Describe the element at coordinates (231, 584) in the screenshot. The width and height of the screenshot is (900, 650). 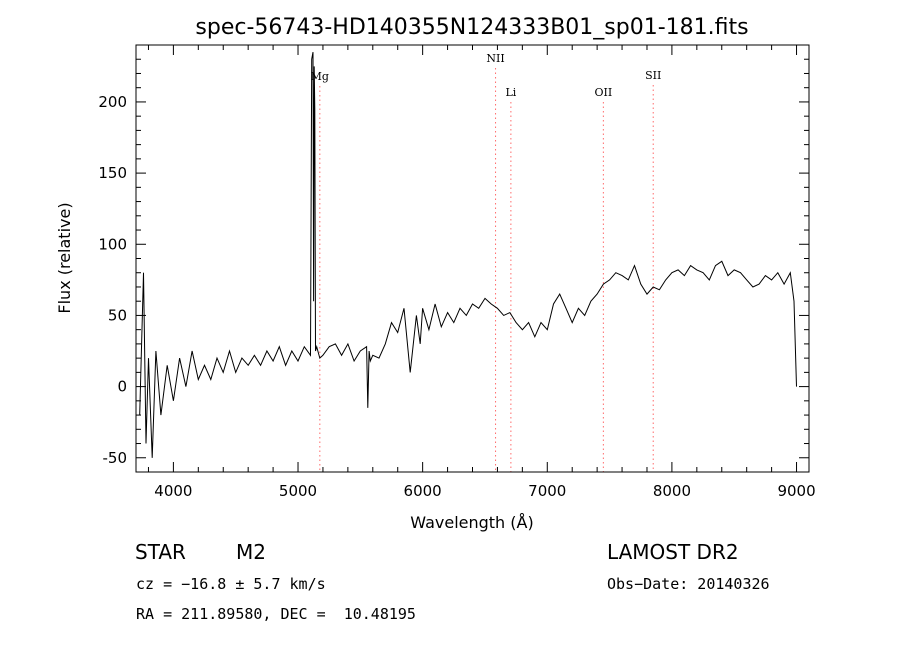
I see `redshift-readout: cz = −16.8 ± 5.7 km/s` at that location.